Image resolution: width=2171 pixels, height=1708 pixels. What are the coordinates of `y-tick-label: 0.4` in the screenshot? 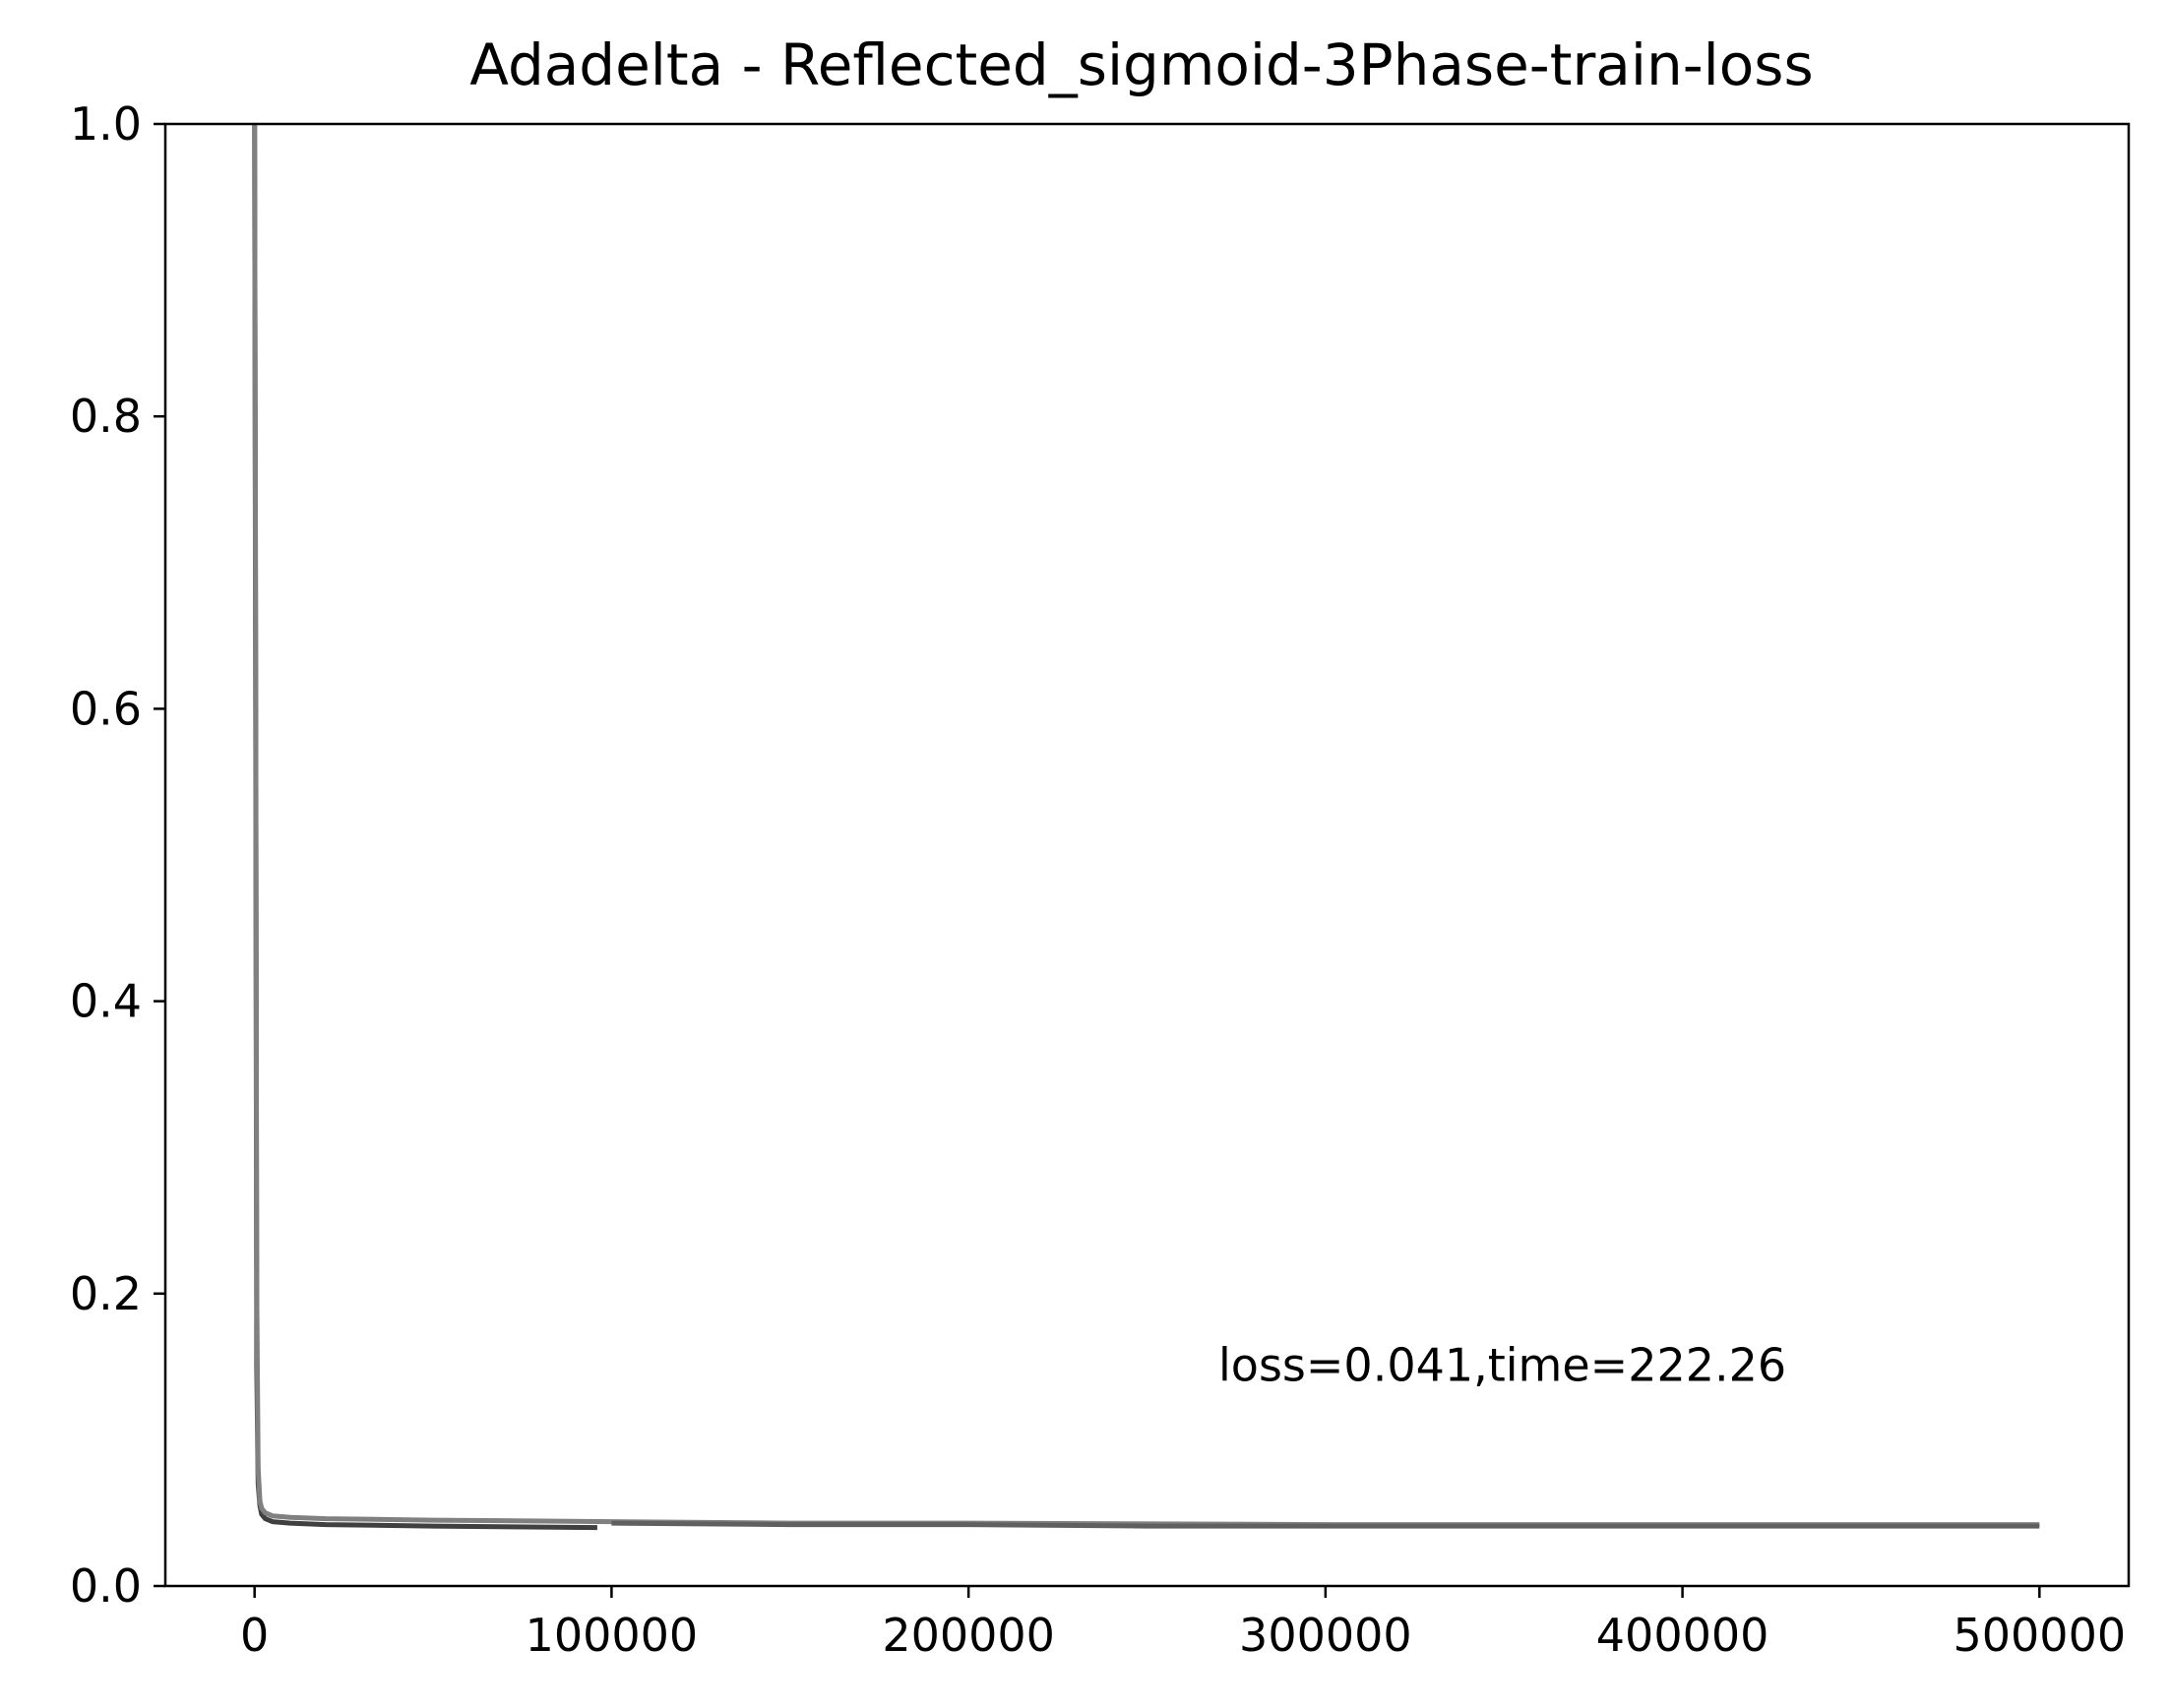 It's located at (106, 1002).